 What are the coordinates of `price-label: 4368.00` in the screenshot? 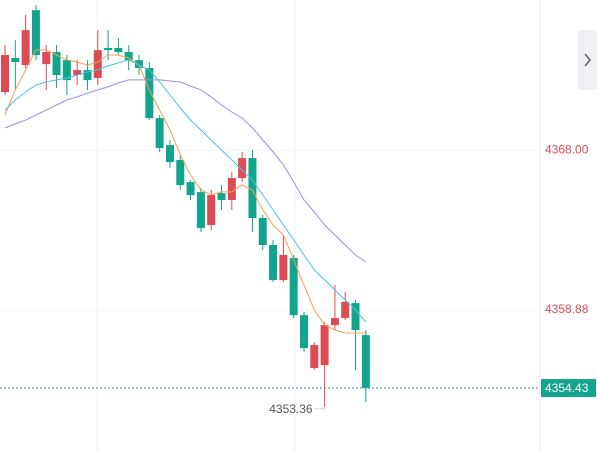 It's located at (567, 149).